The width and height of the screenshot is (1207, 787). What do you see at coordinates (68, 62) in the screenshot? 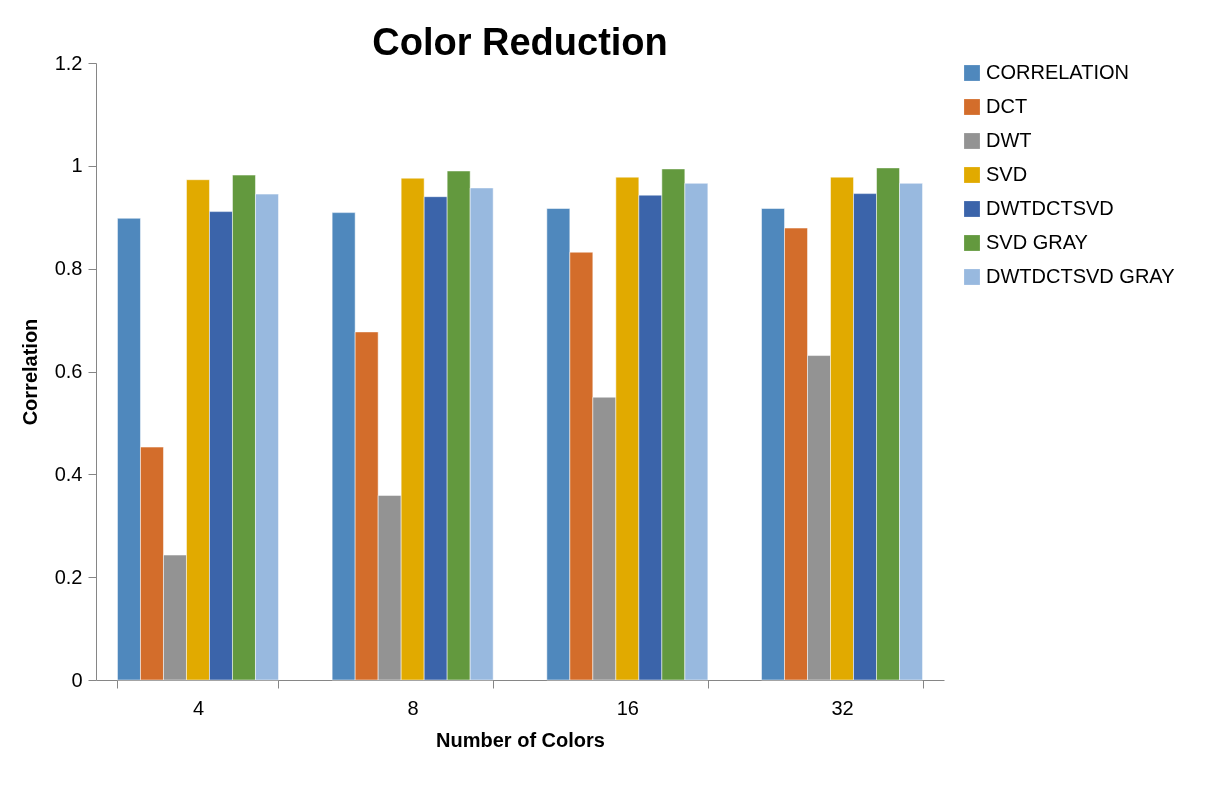
I see `y-tick-label: 1.2` at bounding box center [68, 62].